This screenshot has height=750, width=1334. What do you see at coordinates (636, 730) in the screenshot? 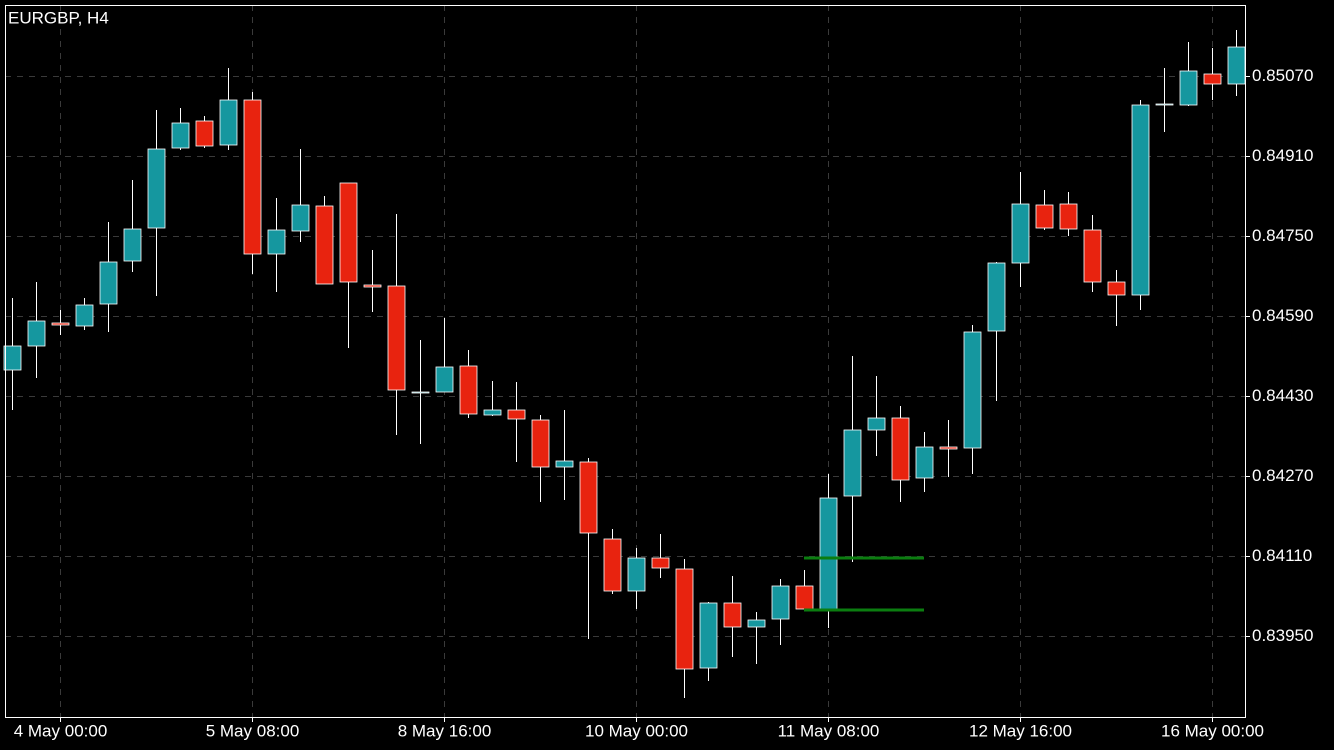
I see `x-tick-label: 10 May 00:00` at bounding box center [636, 730].